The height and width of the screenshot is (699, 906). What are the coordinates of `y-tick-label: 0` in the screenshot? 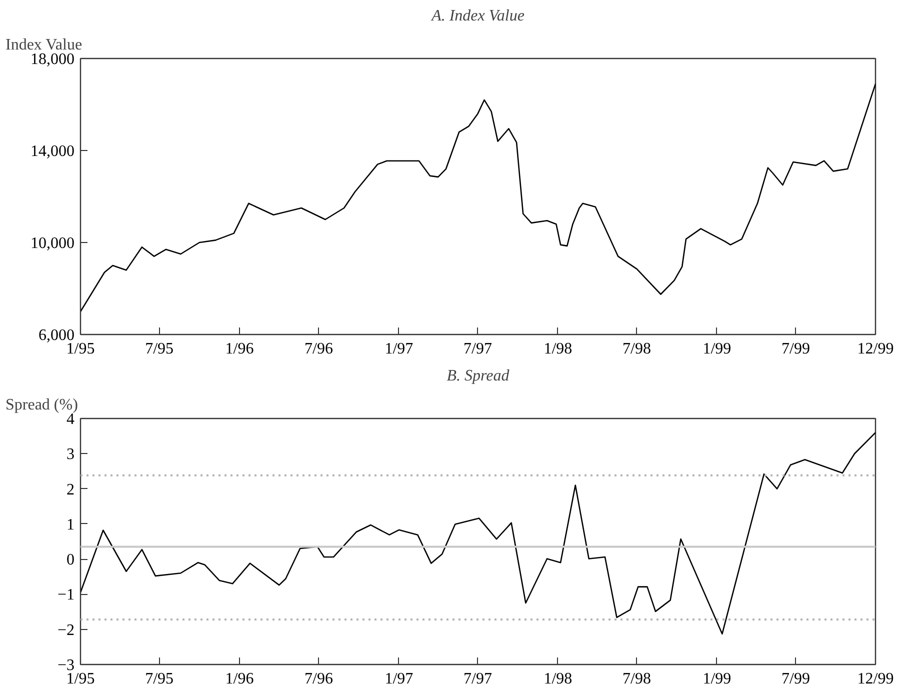 It's located at (70, 560).